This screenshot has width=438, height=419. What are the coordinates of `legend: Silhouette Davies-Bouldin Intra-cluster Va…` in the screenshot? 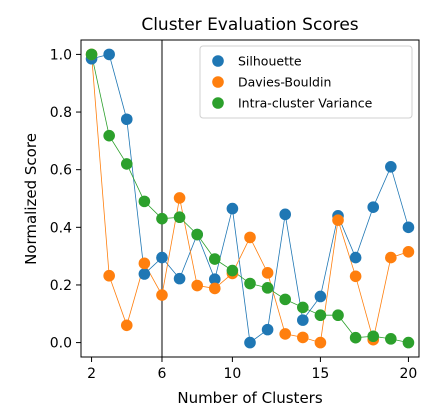 It's located at (306, 82).